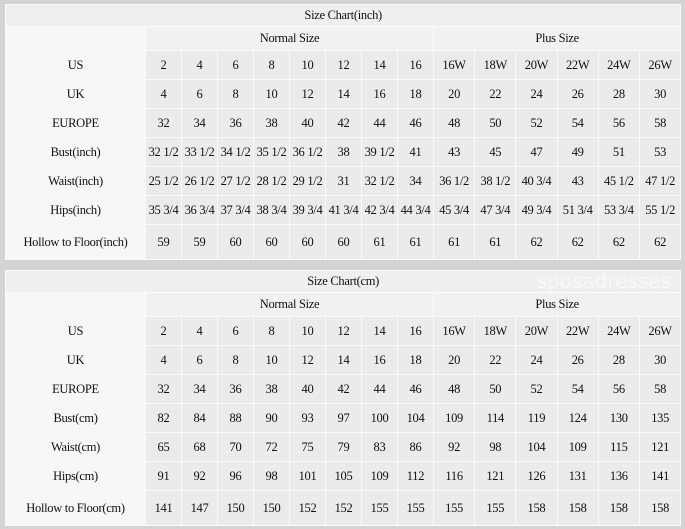  I want to click on size-cell: 70, so click(235, 447).